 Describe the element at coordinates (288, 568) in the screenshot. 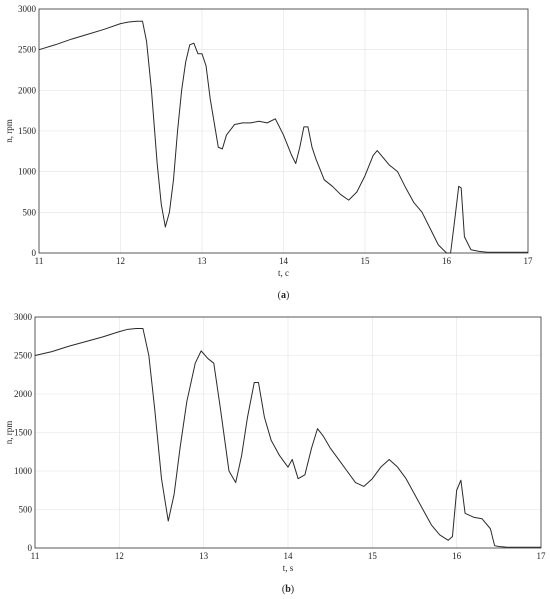

I see `x-axis-label: t, s` at that location.